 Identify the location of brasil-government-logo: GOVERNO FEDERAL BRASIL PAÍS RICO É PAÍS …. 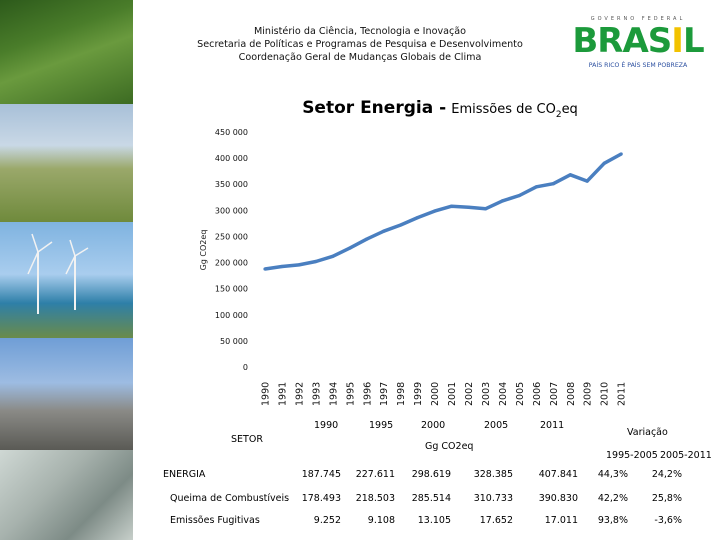
(638, 45).